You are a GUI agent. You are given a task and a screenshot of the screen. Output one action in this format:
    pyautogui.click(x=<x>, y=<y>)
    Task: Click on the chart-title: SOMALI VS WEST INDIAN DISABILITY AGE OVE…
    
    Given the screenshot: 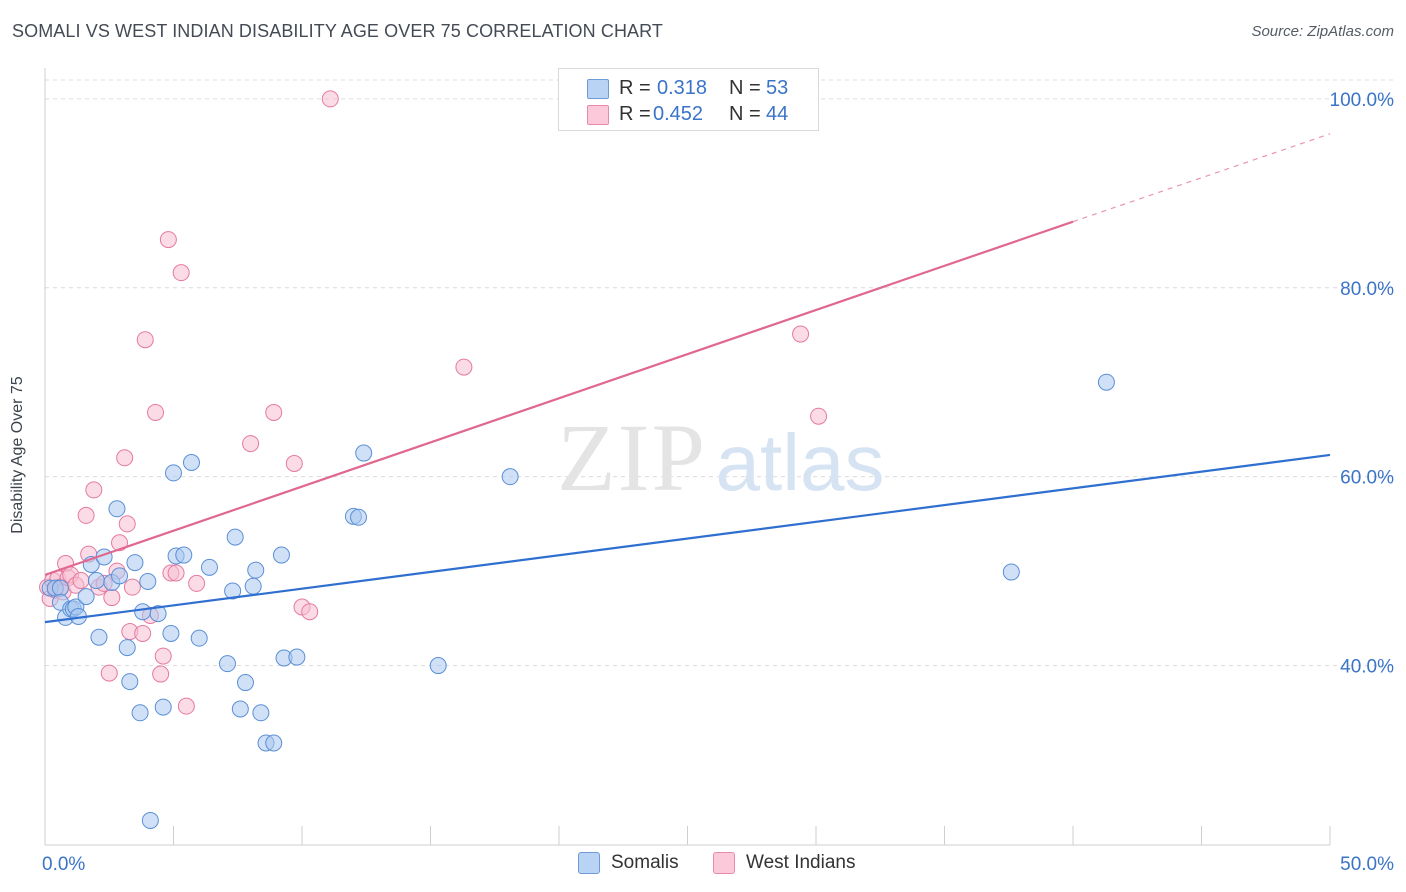 What is the action you would take?
    pyautogui.click(x=338, y=31)
    